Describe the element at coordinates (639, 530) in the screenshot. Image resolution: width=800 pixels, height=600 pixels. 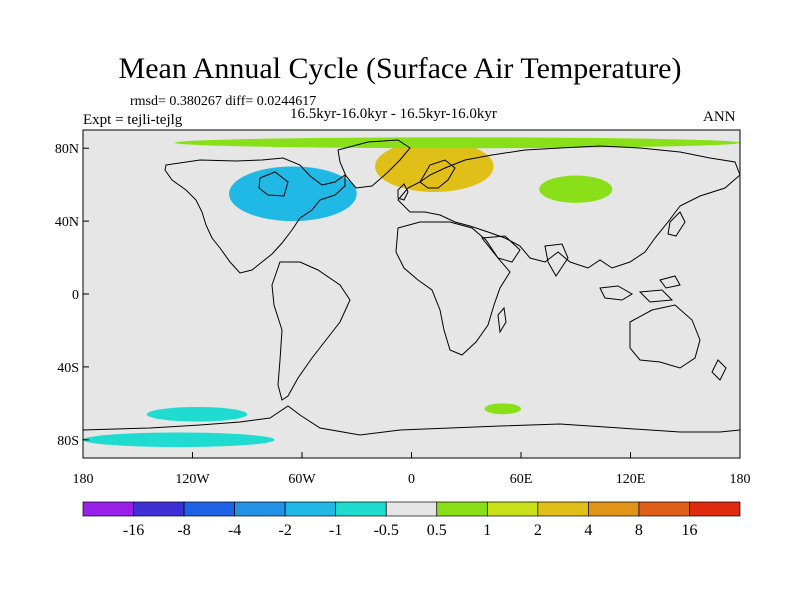
I see `colorbar-label: 8` at that location.